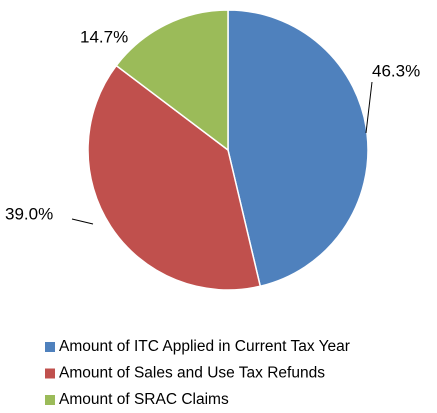 This screenshot has width=437, height=413. I want to click on data-label: 39.0%, so click(29, 213).